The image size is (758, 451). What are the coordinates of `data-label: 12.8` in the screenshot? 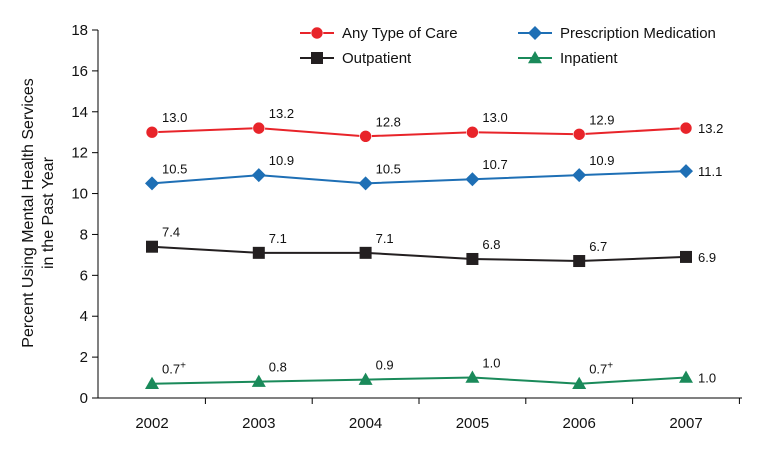 It's located at (388, 121).